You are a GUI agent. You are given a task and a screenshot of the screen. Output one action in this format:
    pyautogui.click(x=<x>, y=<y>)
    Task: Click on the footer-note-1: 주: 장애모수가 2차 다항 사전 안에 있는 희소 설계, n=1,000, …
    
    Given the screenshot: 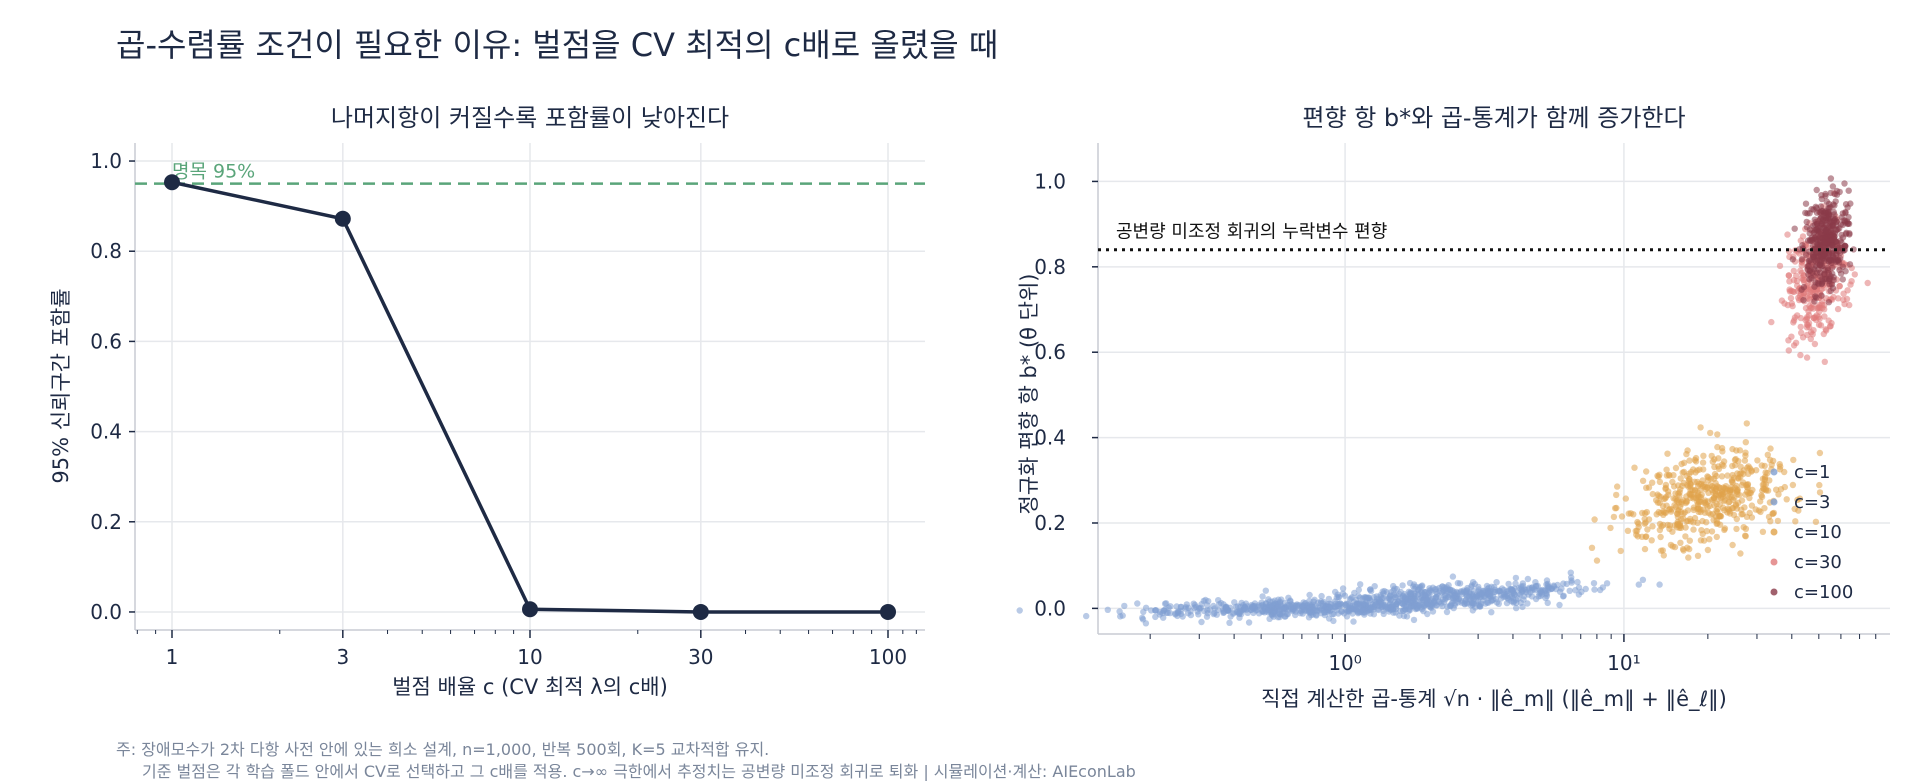 What is the action you would take?
    pyautogui.click(x=443, y=749)
    